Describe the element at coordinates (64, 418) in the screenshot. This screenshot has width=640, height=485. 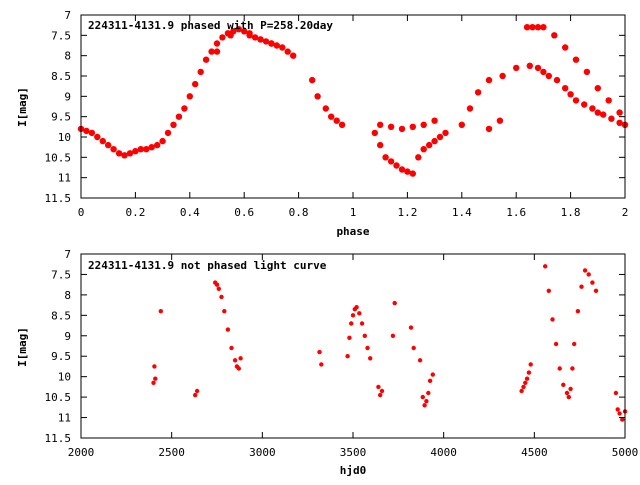
I see `unphased-y-tick-label: 11` at that location.